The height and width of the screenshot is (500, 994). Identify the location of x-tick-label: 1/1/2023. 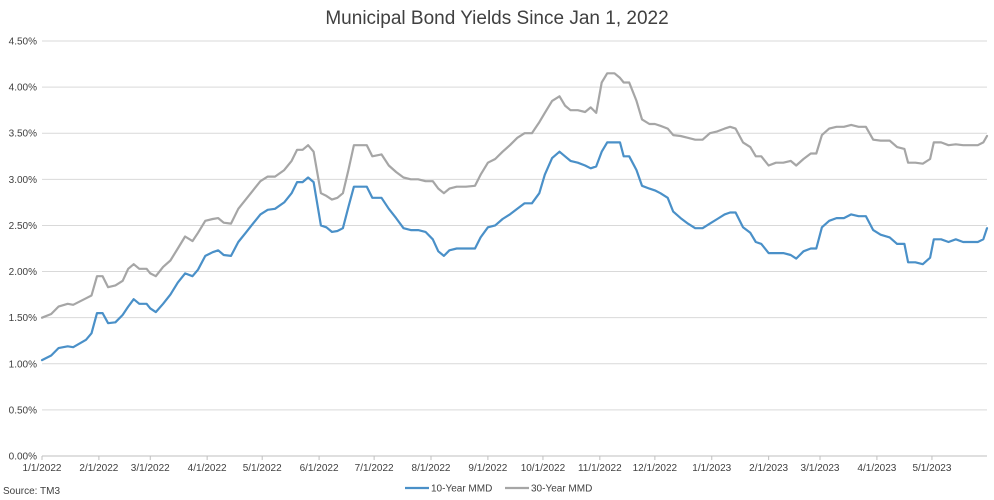
(711, 468).